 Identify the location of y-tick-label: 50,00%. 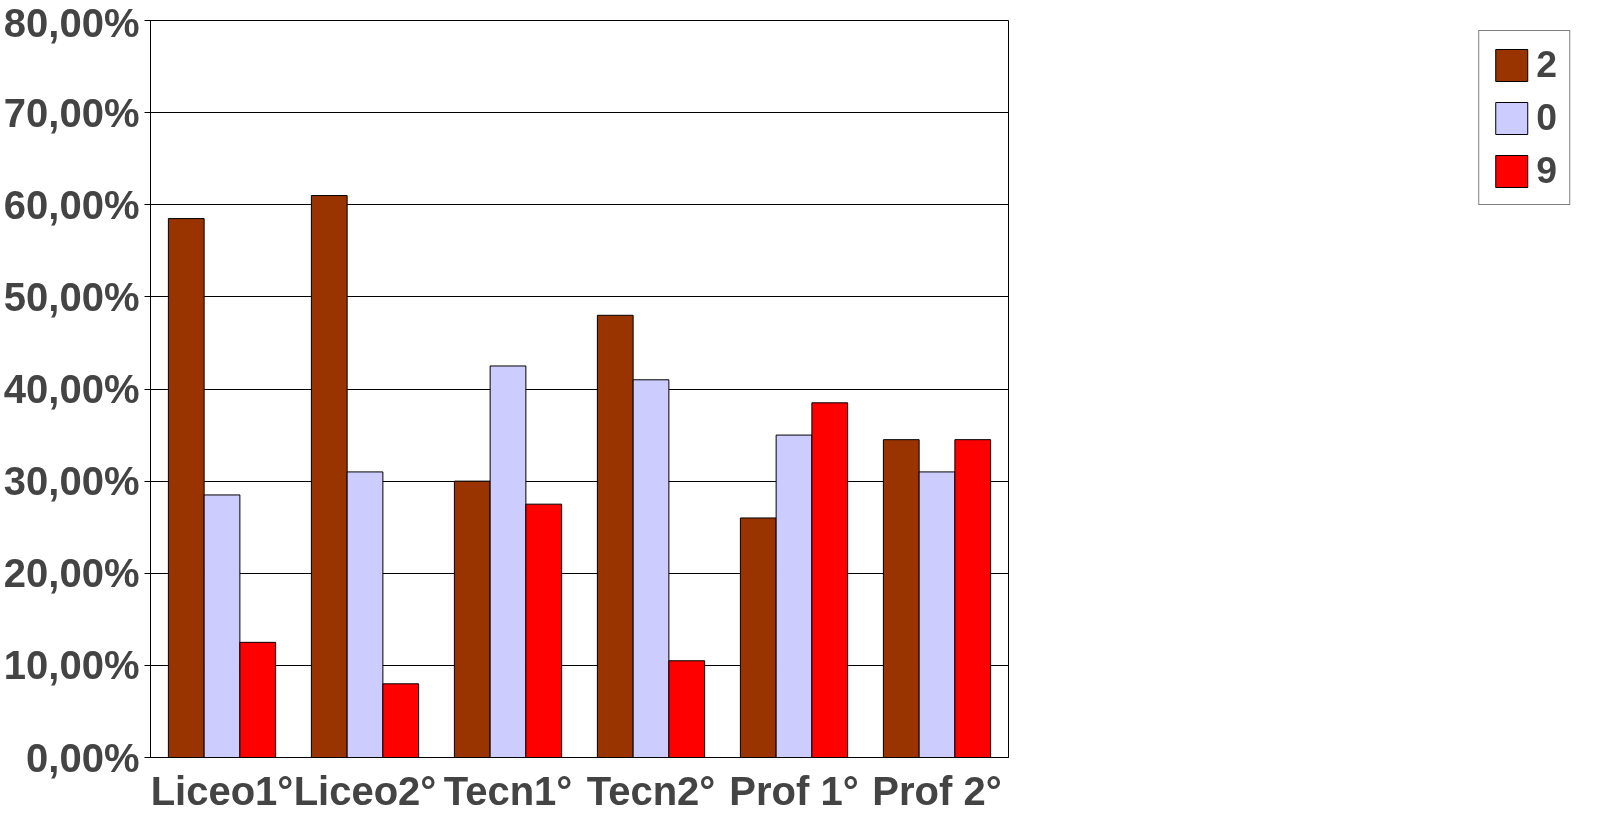
(71, 296).